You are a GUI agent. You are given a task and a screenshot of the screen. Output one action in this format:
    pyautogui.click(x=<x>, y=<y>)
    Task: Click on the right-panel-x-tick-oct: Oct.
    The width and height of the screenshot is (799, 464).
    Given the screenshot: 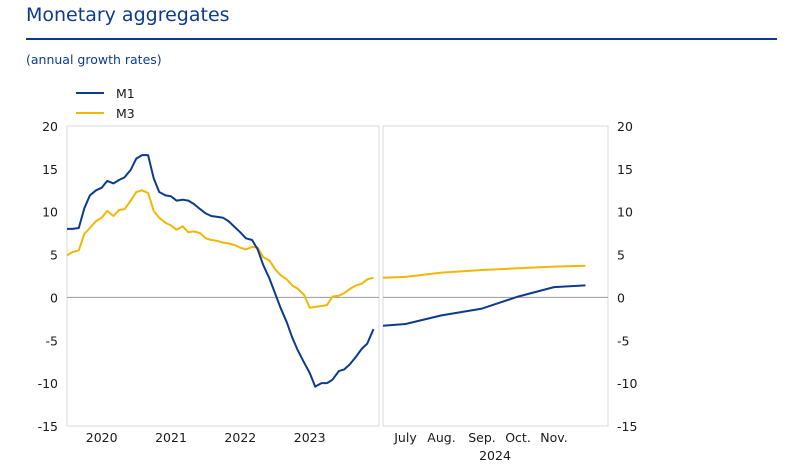 What is the action you would take?
    pyautogui.click(x=518, y=437)
    